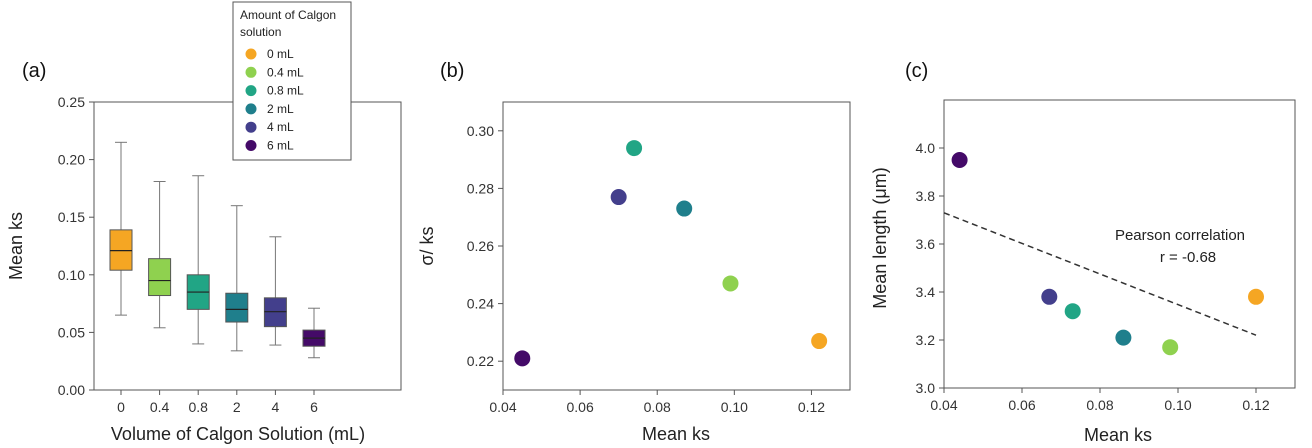  Describe the element at coordinates (288, 15) in the screenshot. I see `legend-title-line-1: Amount of Calgon` at that location.